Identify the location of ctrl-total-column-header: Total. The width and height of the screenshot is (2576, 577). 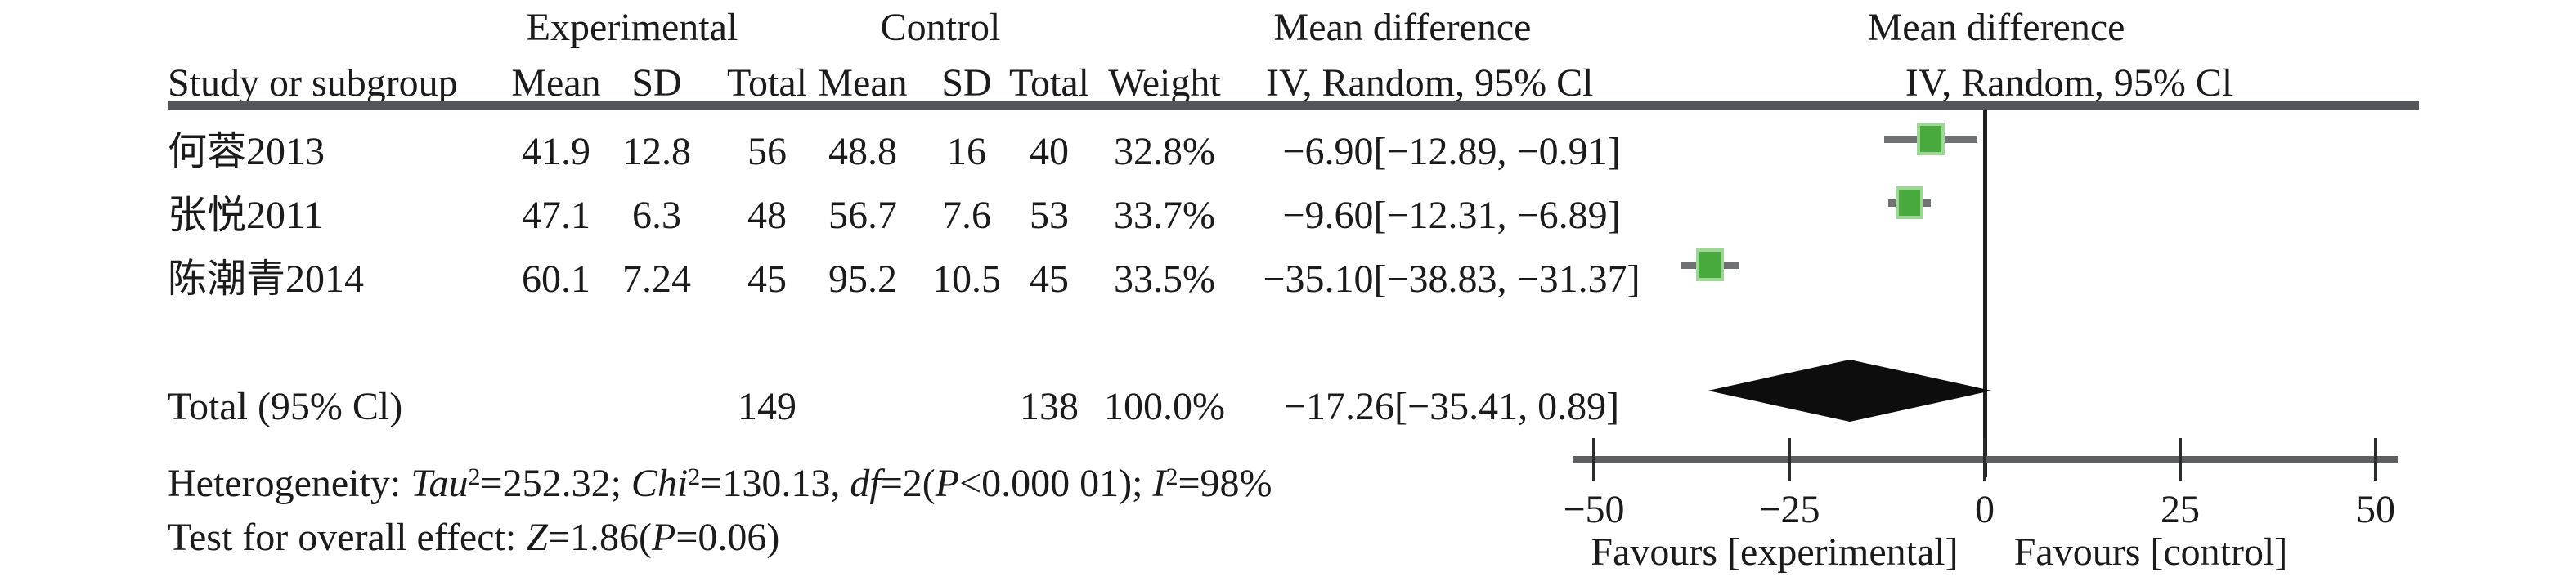
(1049, 83).